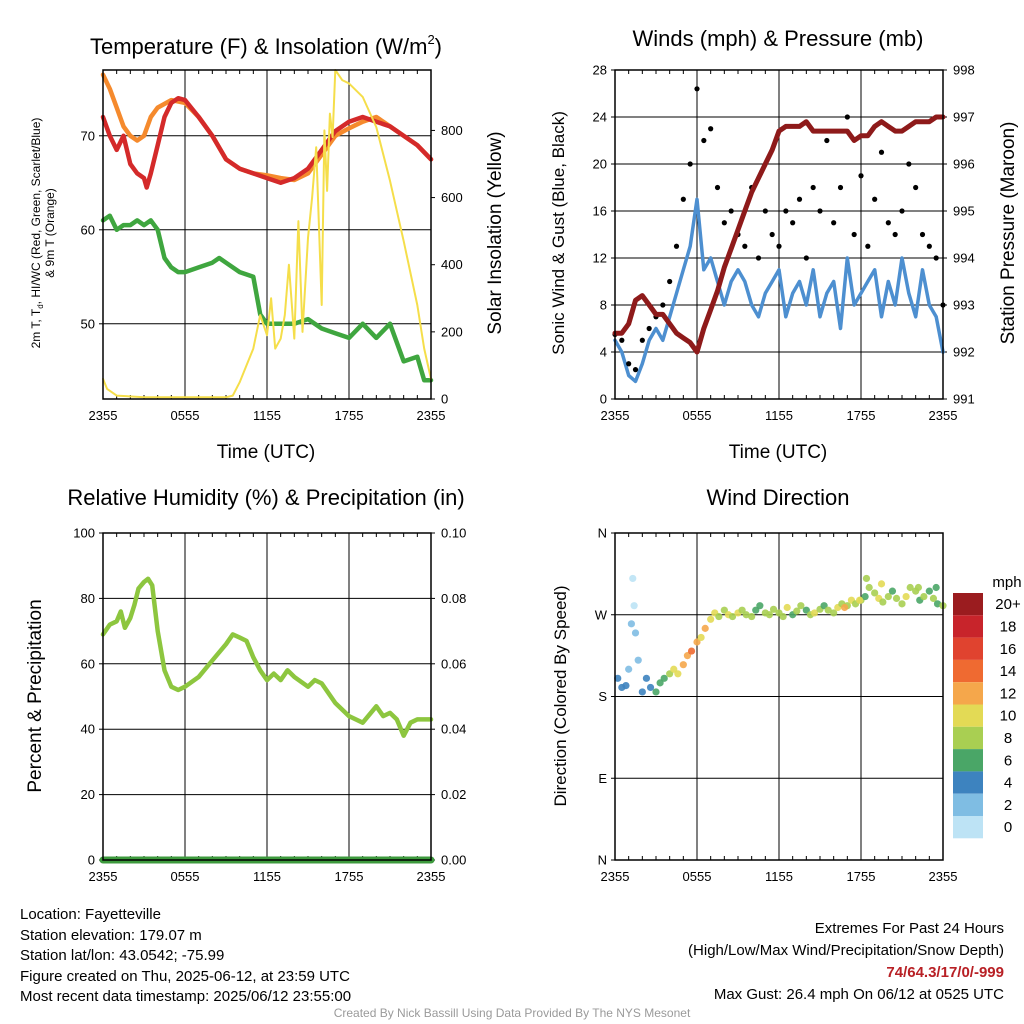 Image resolution: width=1024 pixels, height=1024 pixels. What do you see at coordinates (602, 533) in the screenshot?
I see `dir-ytick-label: N` at bounding box center [602, 533].